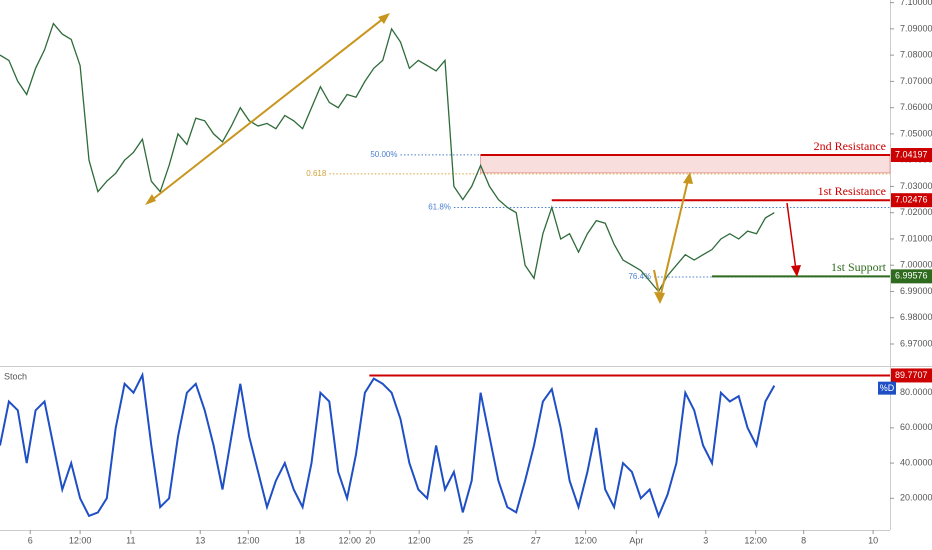  Describe the element at coordinates (15, 376) in the screenshot. I see `panel-title: Stoch` at that location.